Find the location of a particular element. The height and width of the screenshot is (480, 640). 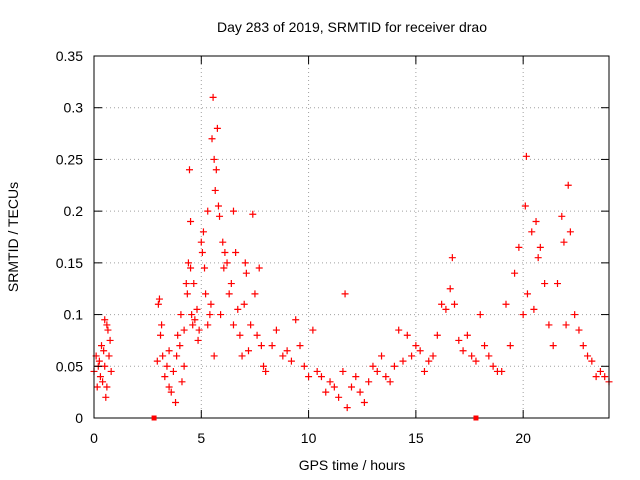

y-tick-label: 0.35 is located at coordinates (69, 56).